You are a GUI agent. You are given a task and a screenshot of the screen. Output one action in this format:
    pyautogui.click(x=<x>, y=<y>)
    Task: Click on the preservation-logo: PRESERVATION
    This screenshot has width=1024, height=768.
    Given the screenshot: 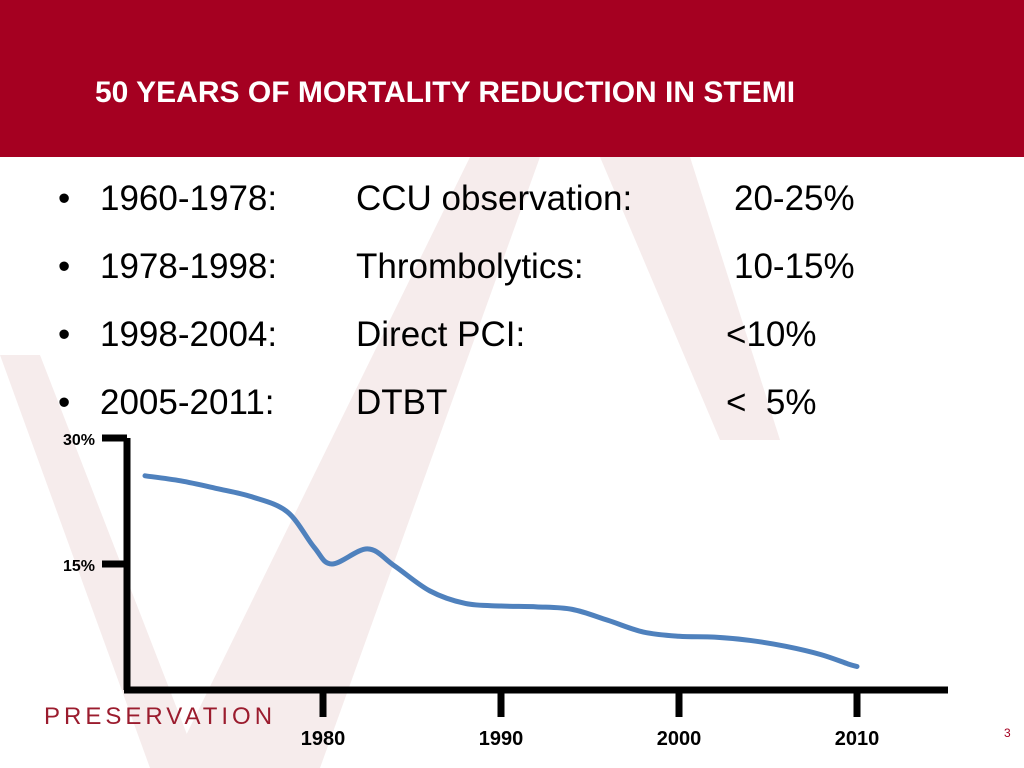 What is the action you would take?
    pyautogui.click(x=160, y=716)
    